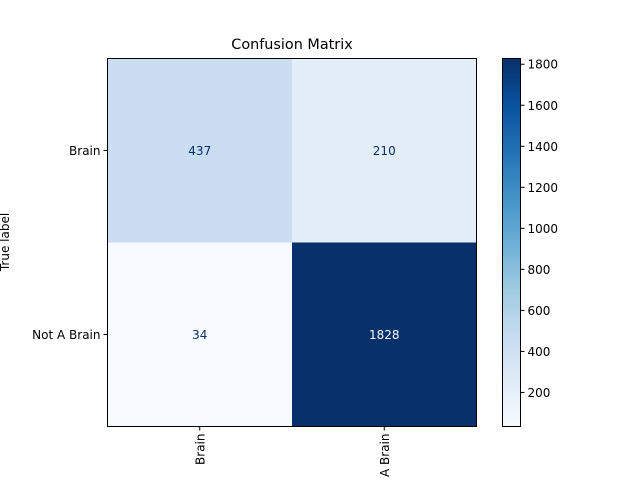 The height and width of the screenshot is (480, 640). What do you see at coordinates (543, 65) in the screenshot?
I see `colorbar-tick-label: 1800` at bounding box center [543, 65].